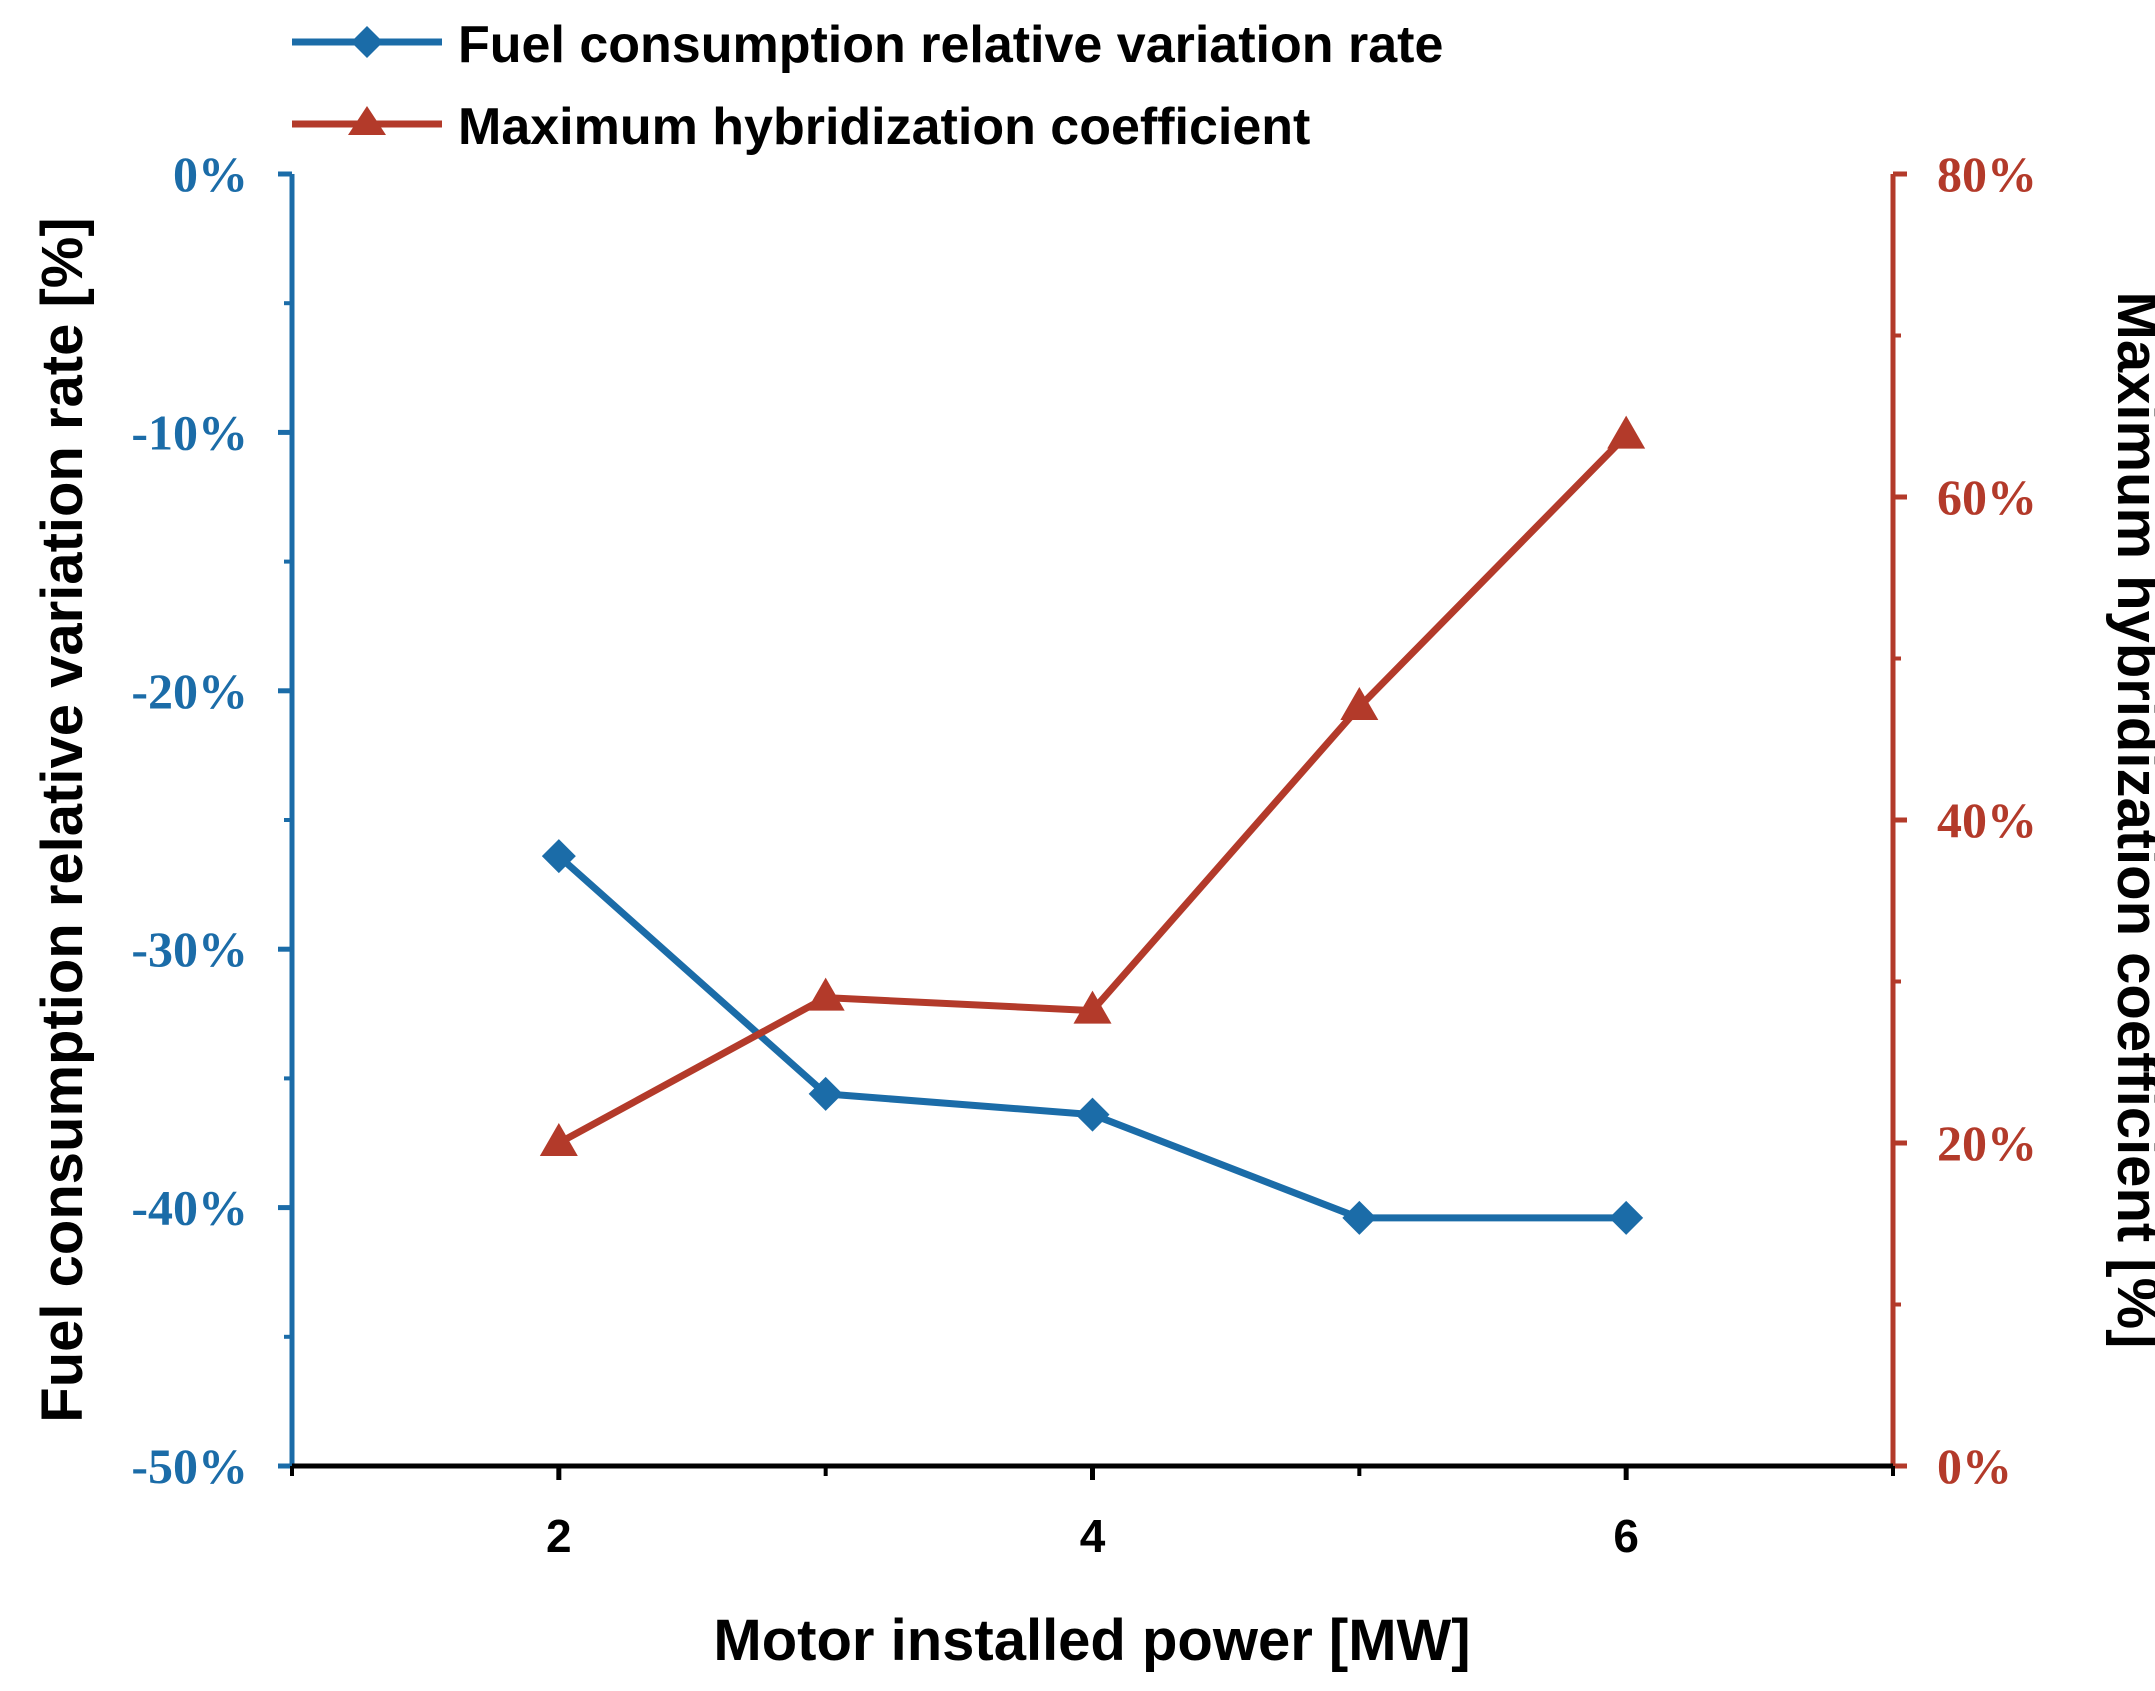  Describe the element at coordinates (189, 432) in the screenshot. I see `left-tick-label: -10%` at that location.